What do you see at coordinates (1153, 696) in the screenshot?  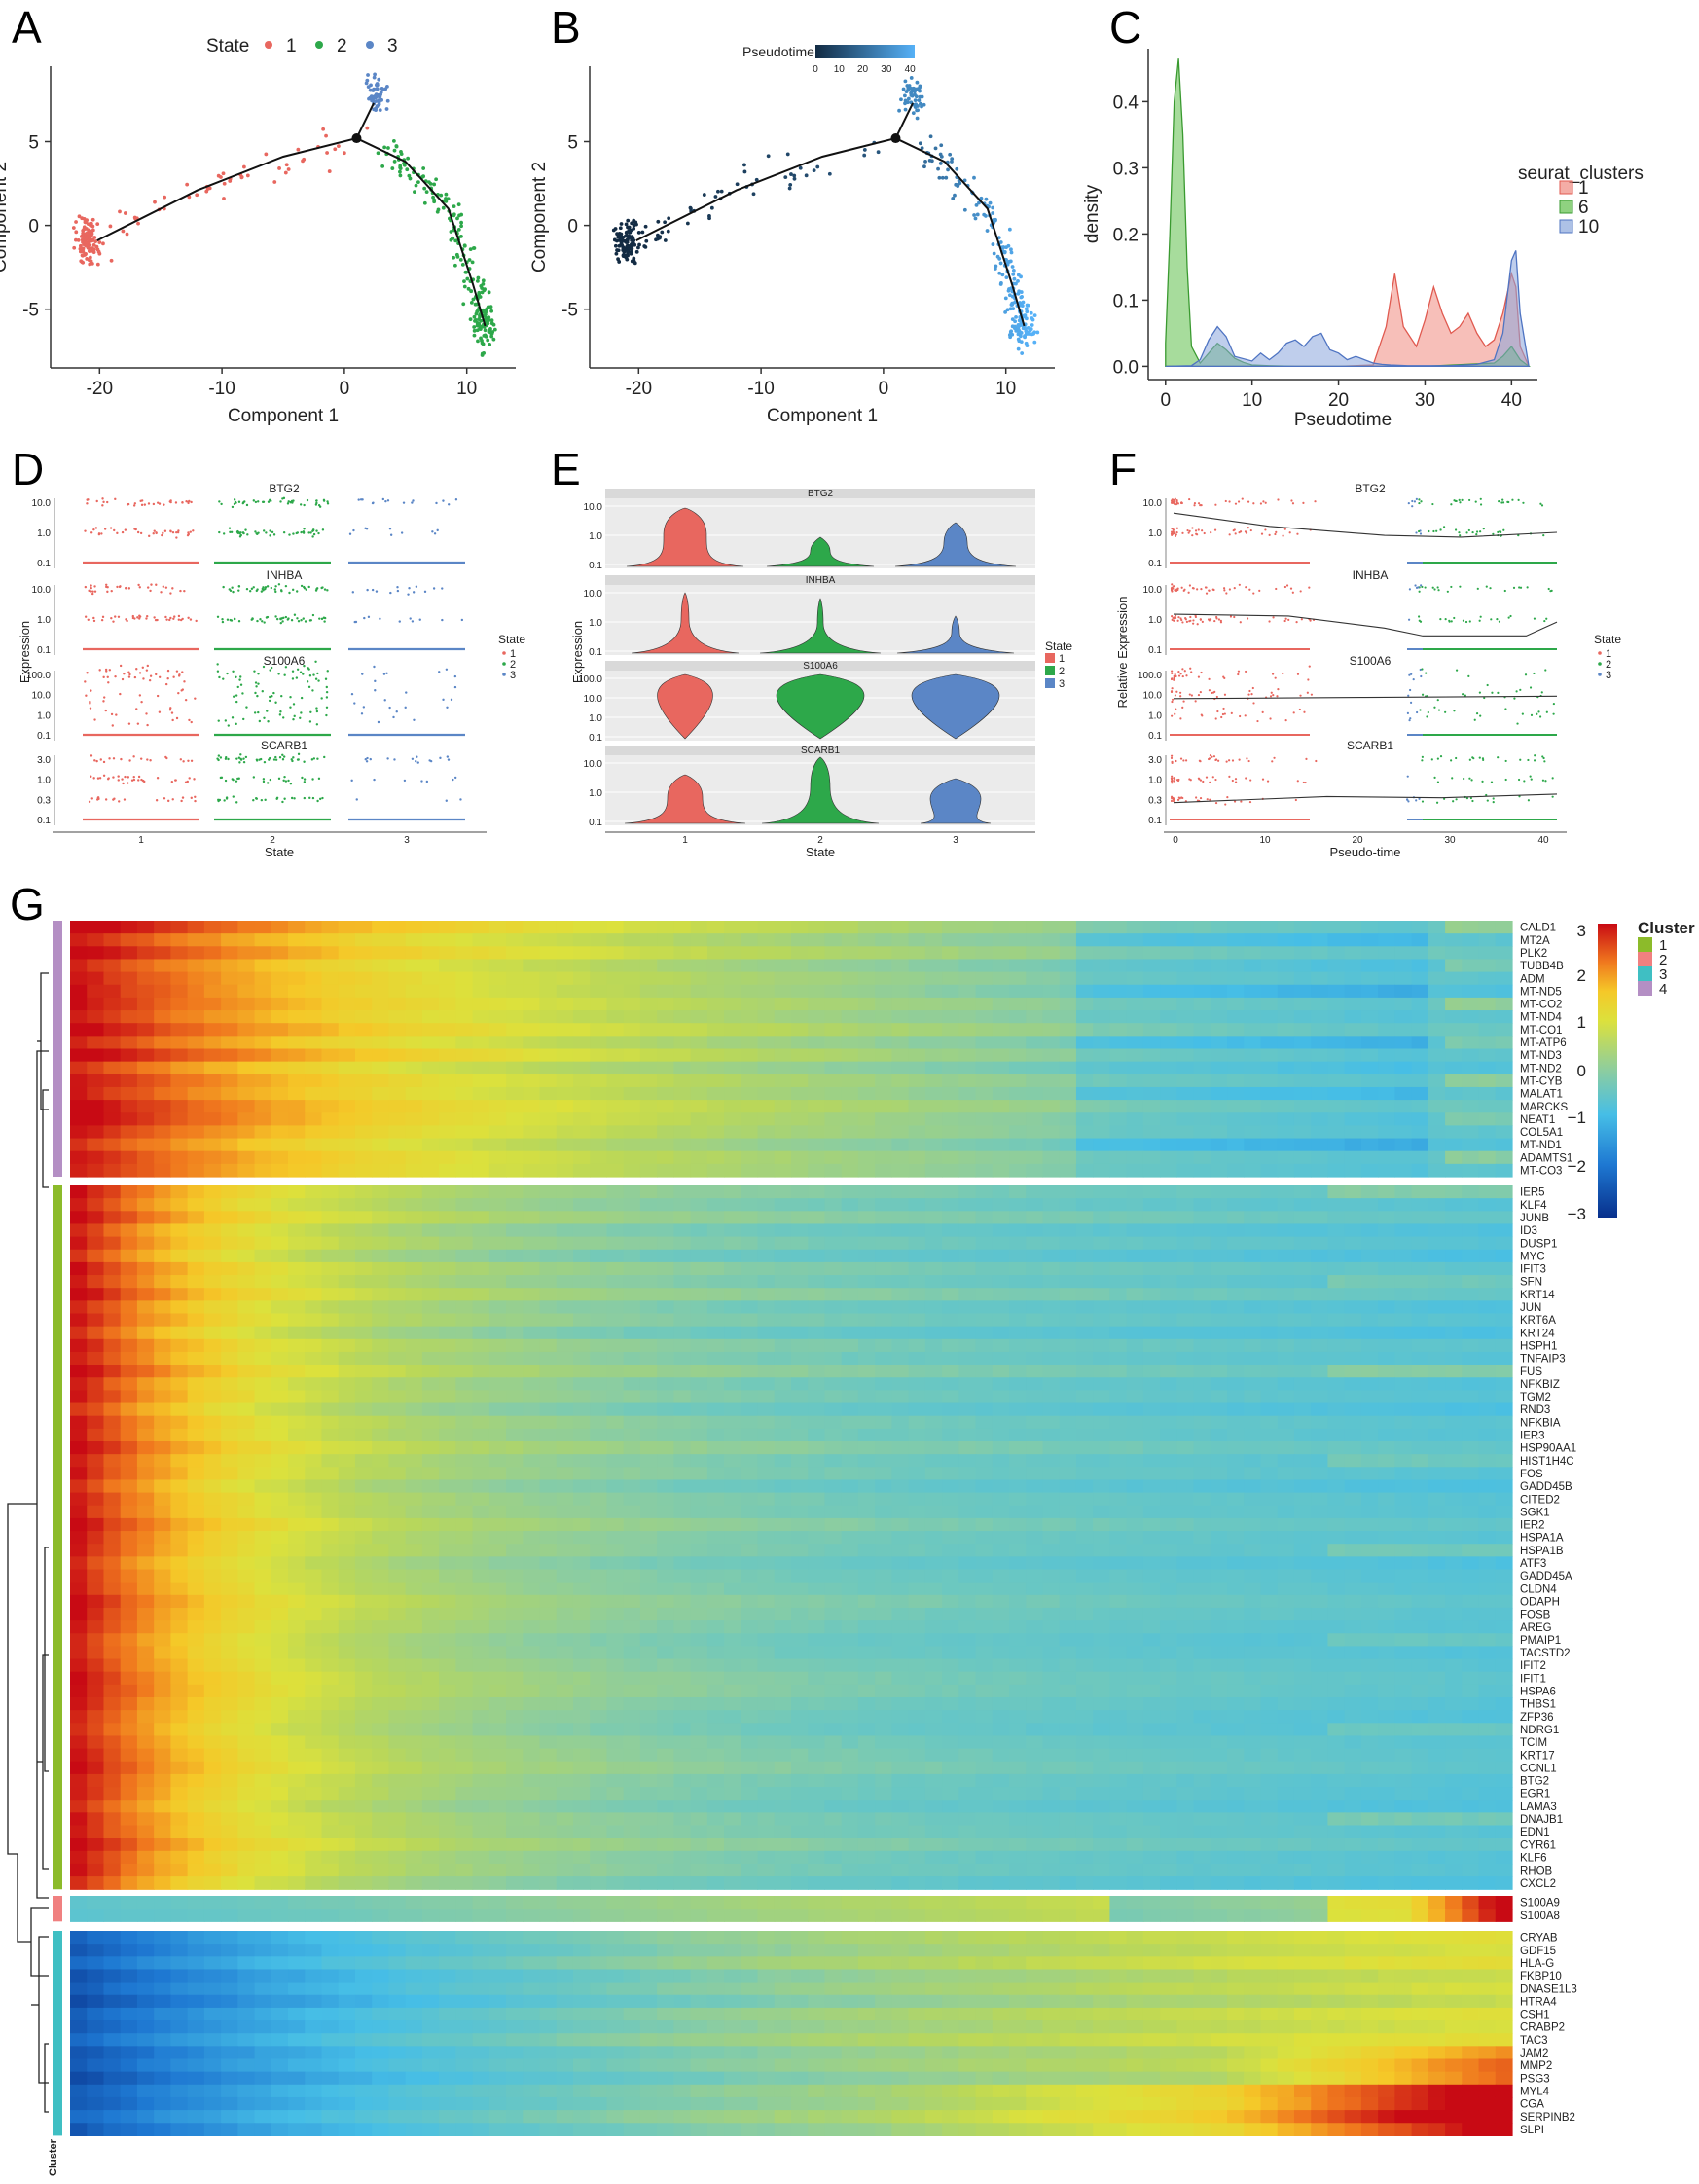 I see `y-tick-label: 10.0` at bounding box center [1153, 696].